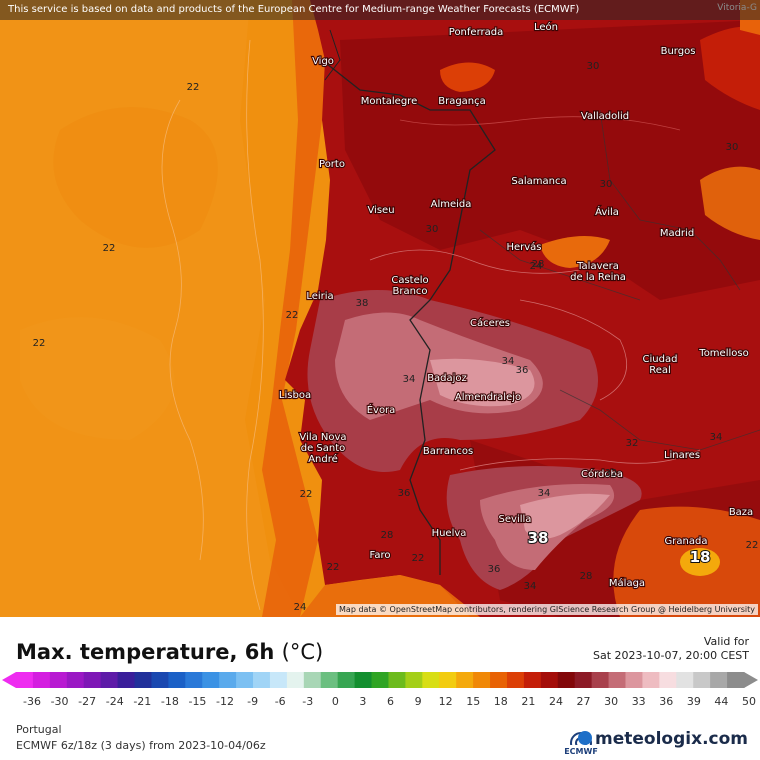  Describe the element at coordinates (700, 557) in the screenshot. I see `temperature-value: 18` at that location.